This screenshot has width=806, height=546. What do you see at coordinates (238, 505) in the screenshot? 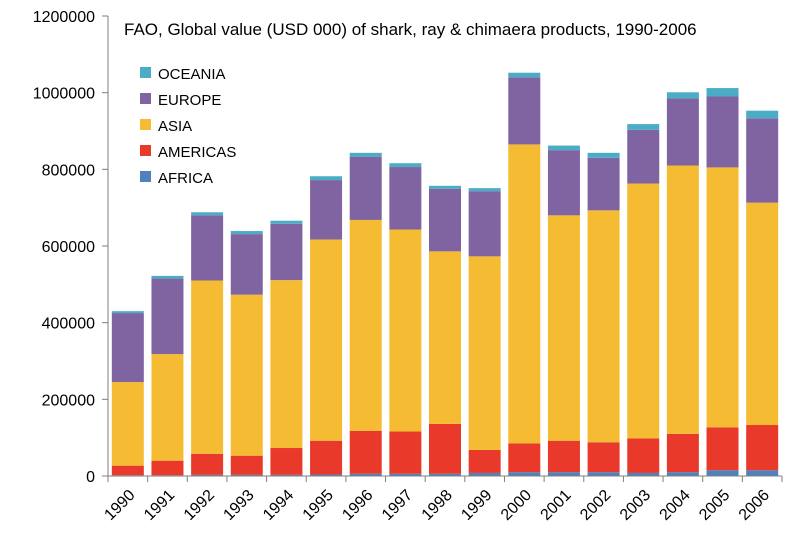
I see `x-tick-label: 1993` at bounding box center [238, 505].